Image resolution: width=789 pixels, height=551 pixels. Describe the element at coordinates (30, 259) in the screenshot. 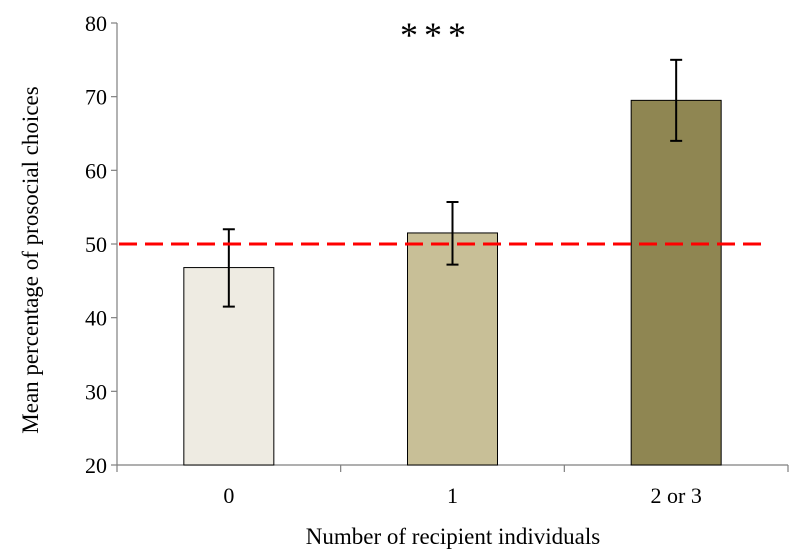

I see `y-axis-title: Mean percentage of prosocial choices` at that location.